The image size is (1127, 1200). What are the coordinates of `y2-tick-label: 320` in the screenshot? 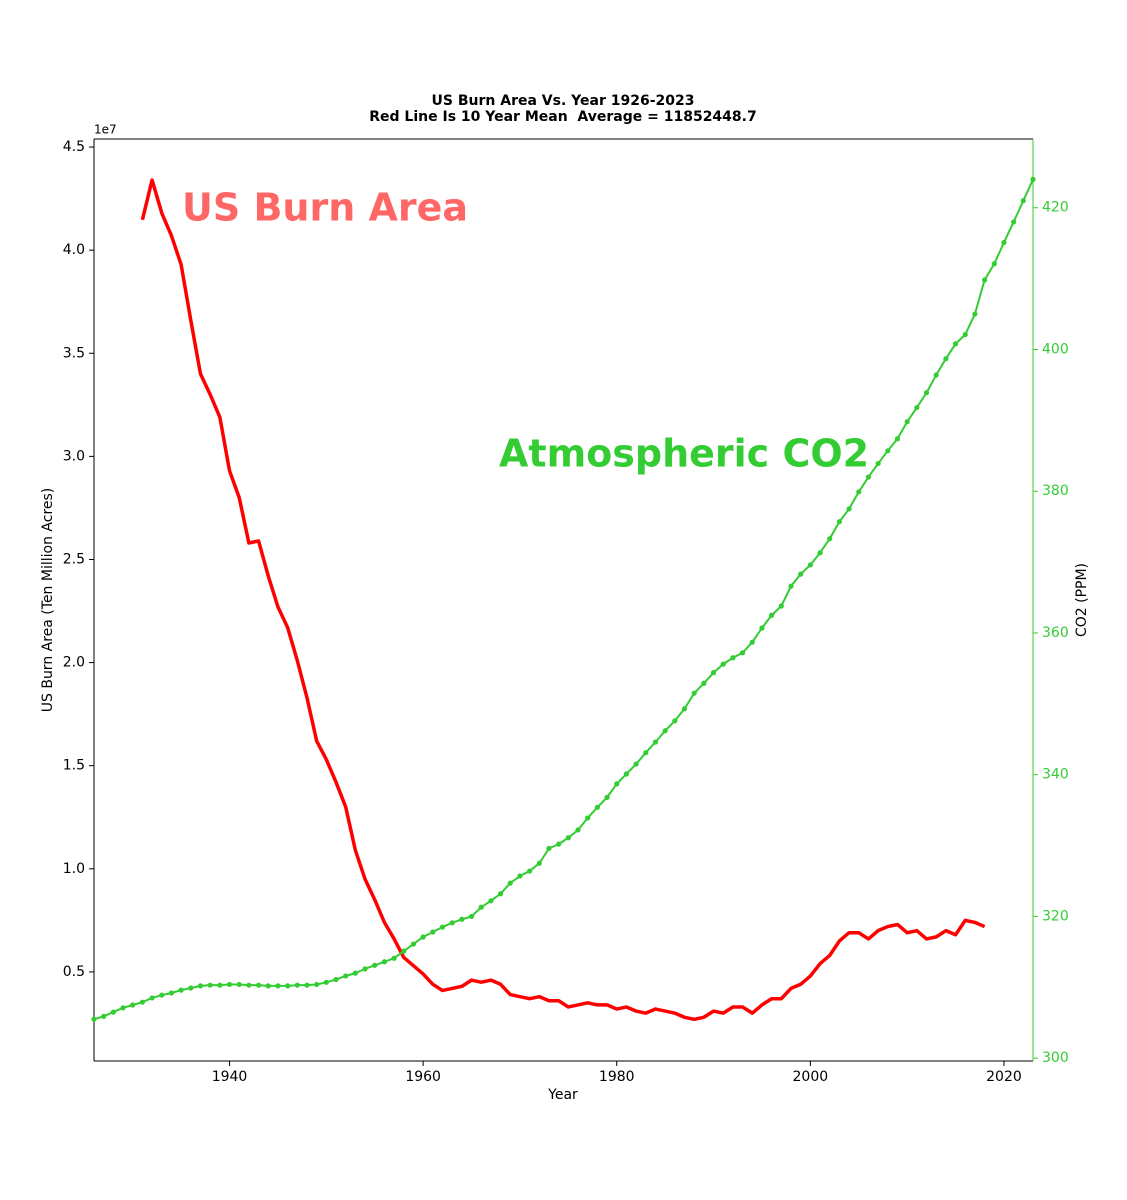 It's located at (1055, 916).